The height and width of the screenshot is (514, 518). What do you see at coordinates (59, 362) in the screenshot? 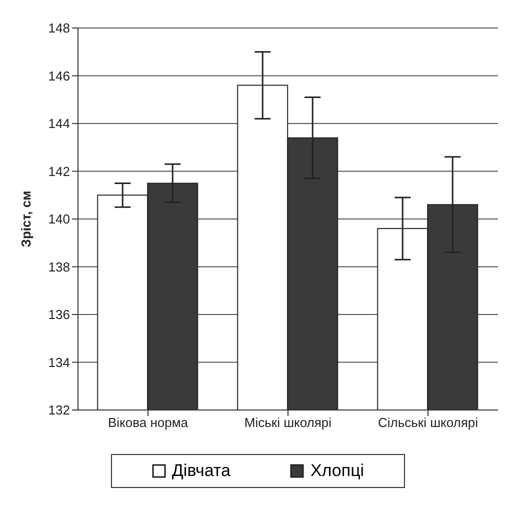
I see `y-tick-label: 134` at bounding box center [59, 362].